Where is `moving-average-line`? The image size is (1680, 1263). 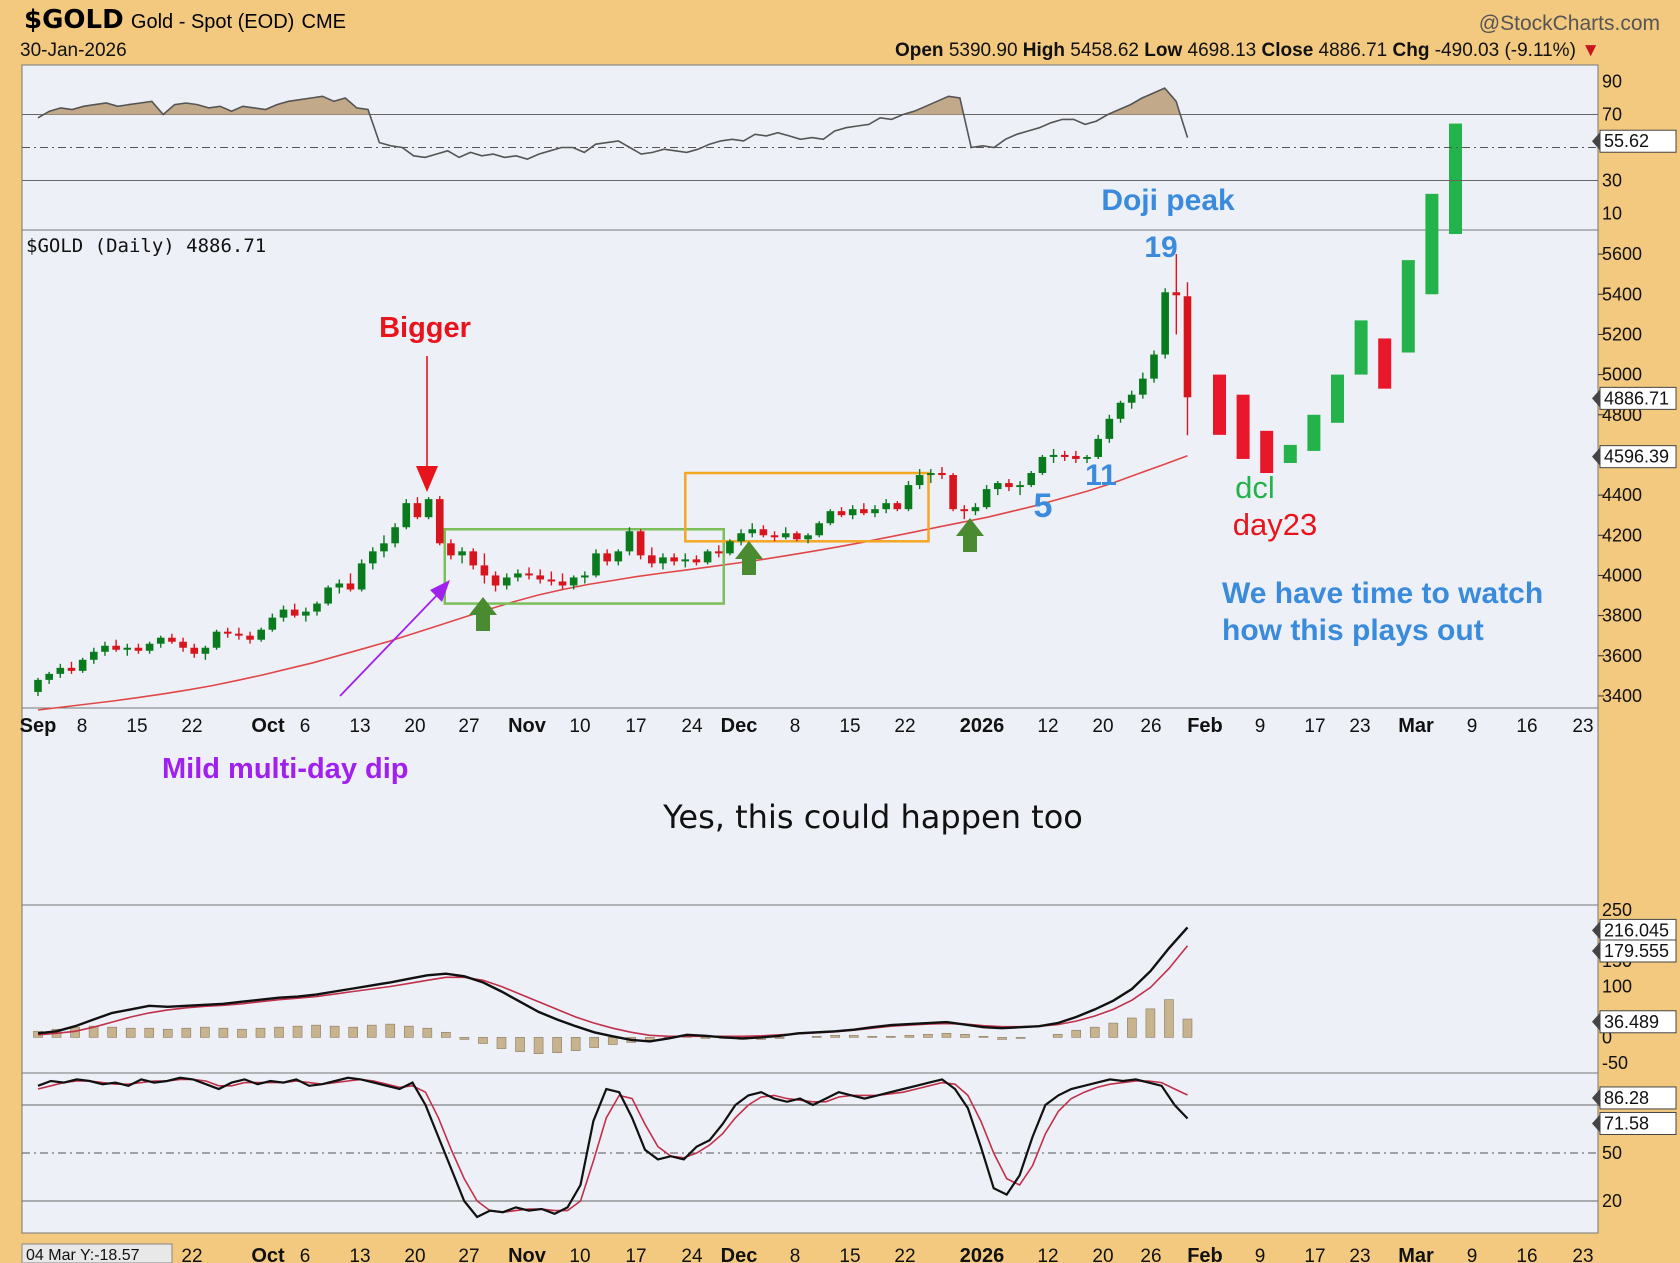
moving-average-line is located at coordinates (612, 582).